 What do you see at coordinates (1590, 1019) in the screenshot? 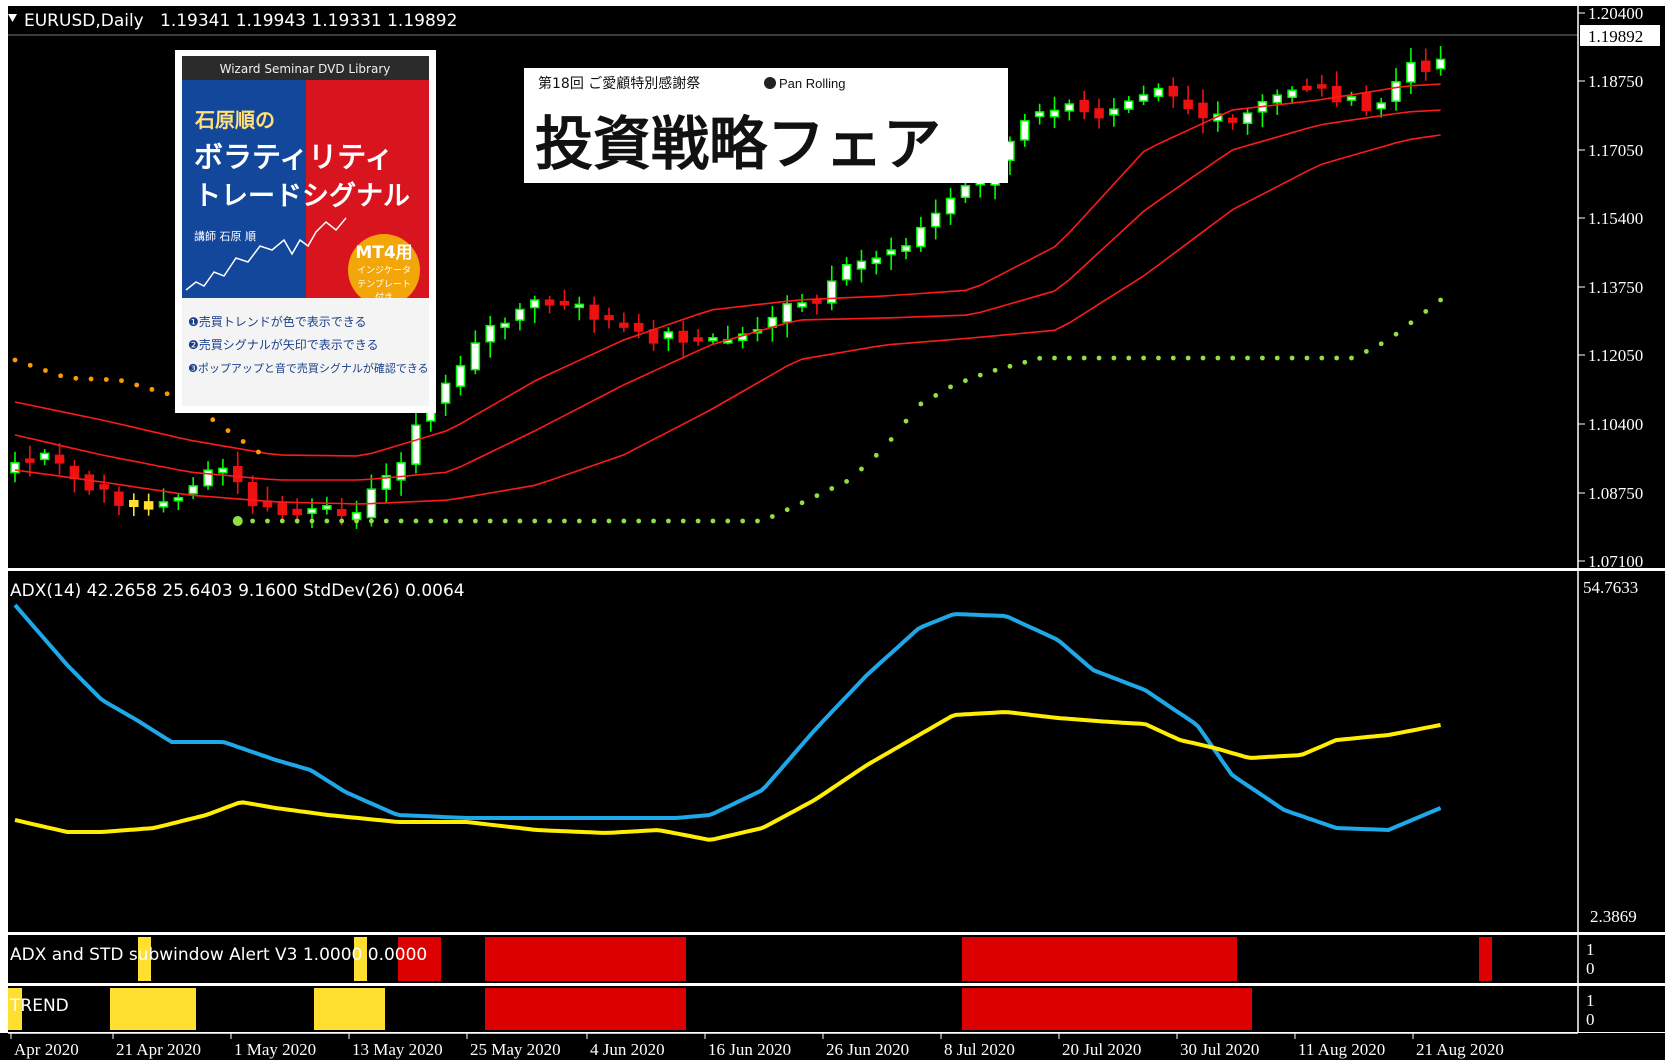
I see `trend-scale-0: 0` at bounding box center [1590, 1019].